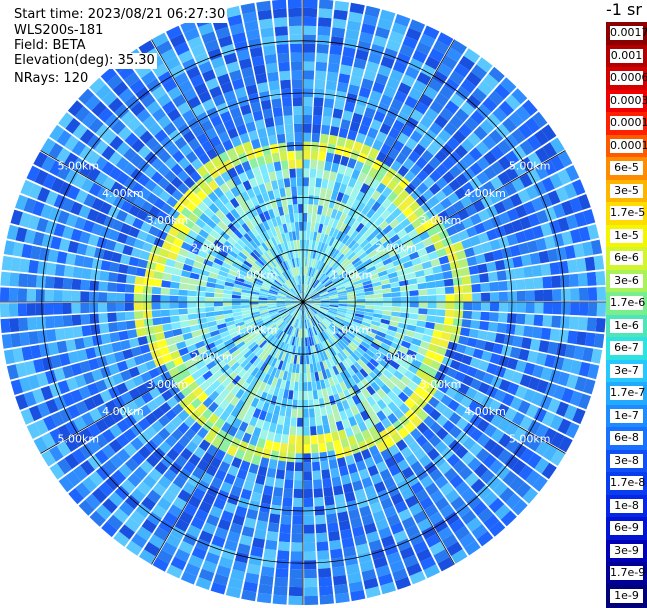 The height and width of the screenshot is (608, 647). I want to click on colorbar-tick-label: 1.7e-5, so click(626, 213).